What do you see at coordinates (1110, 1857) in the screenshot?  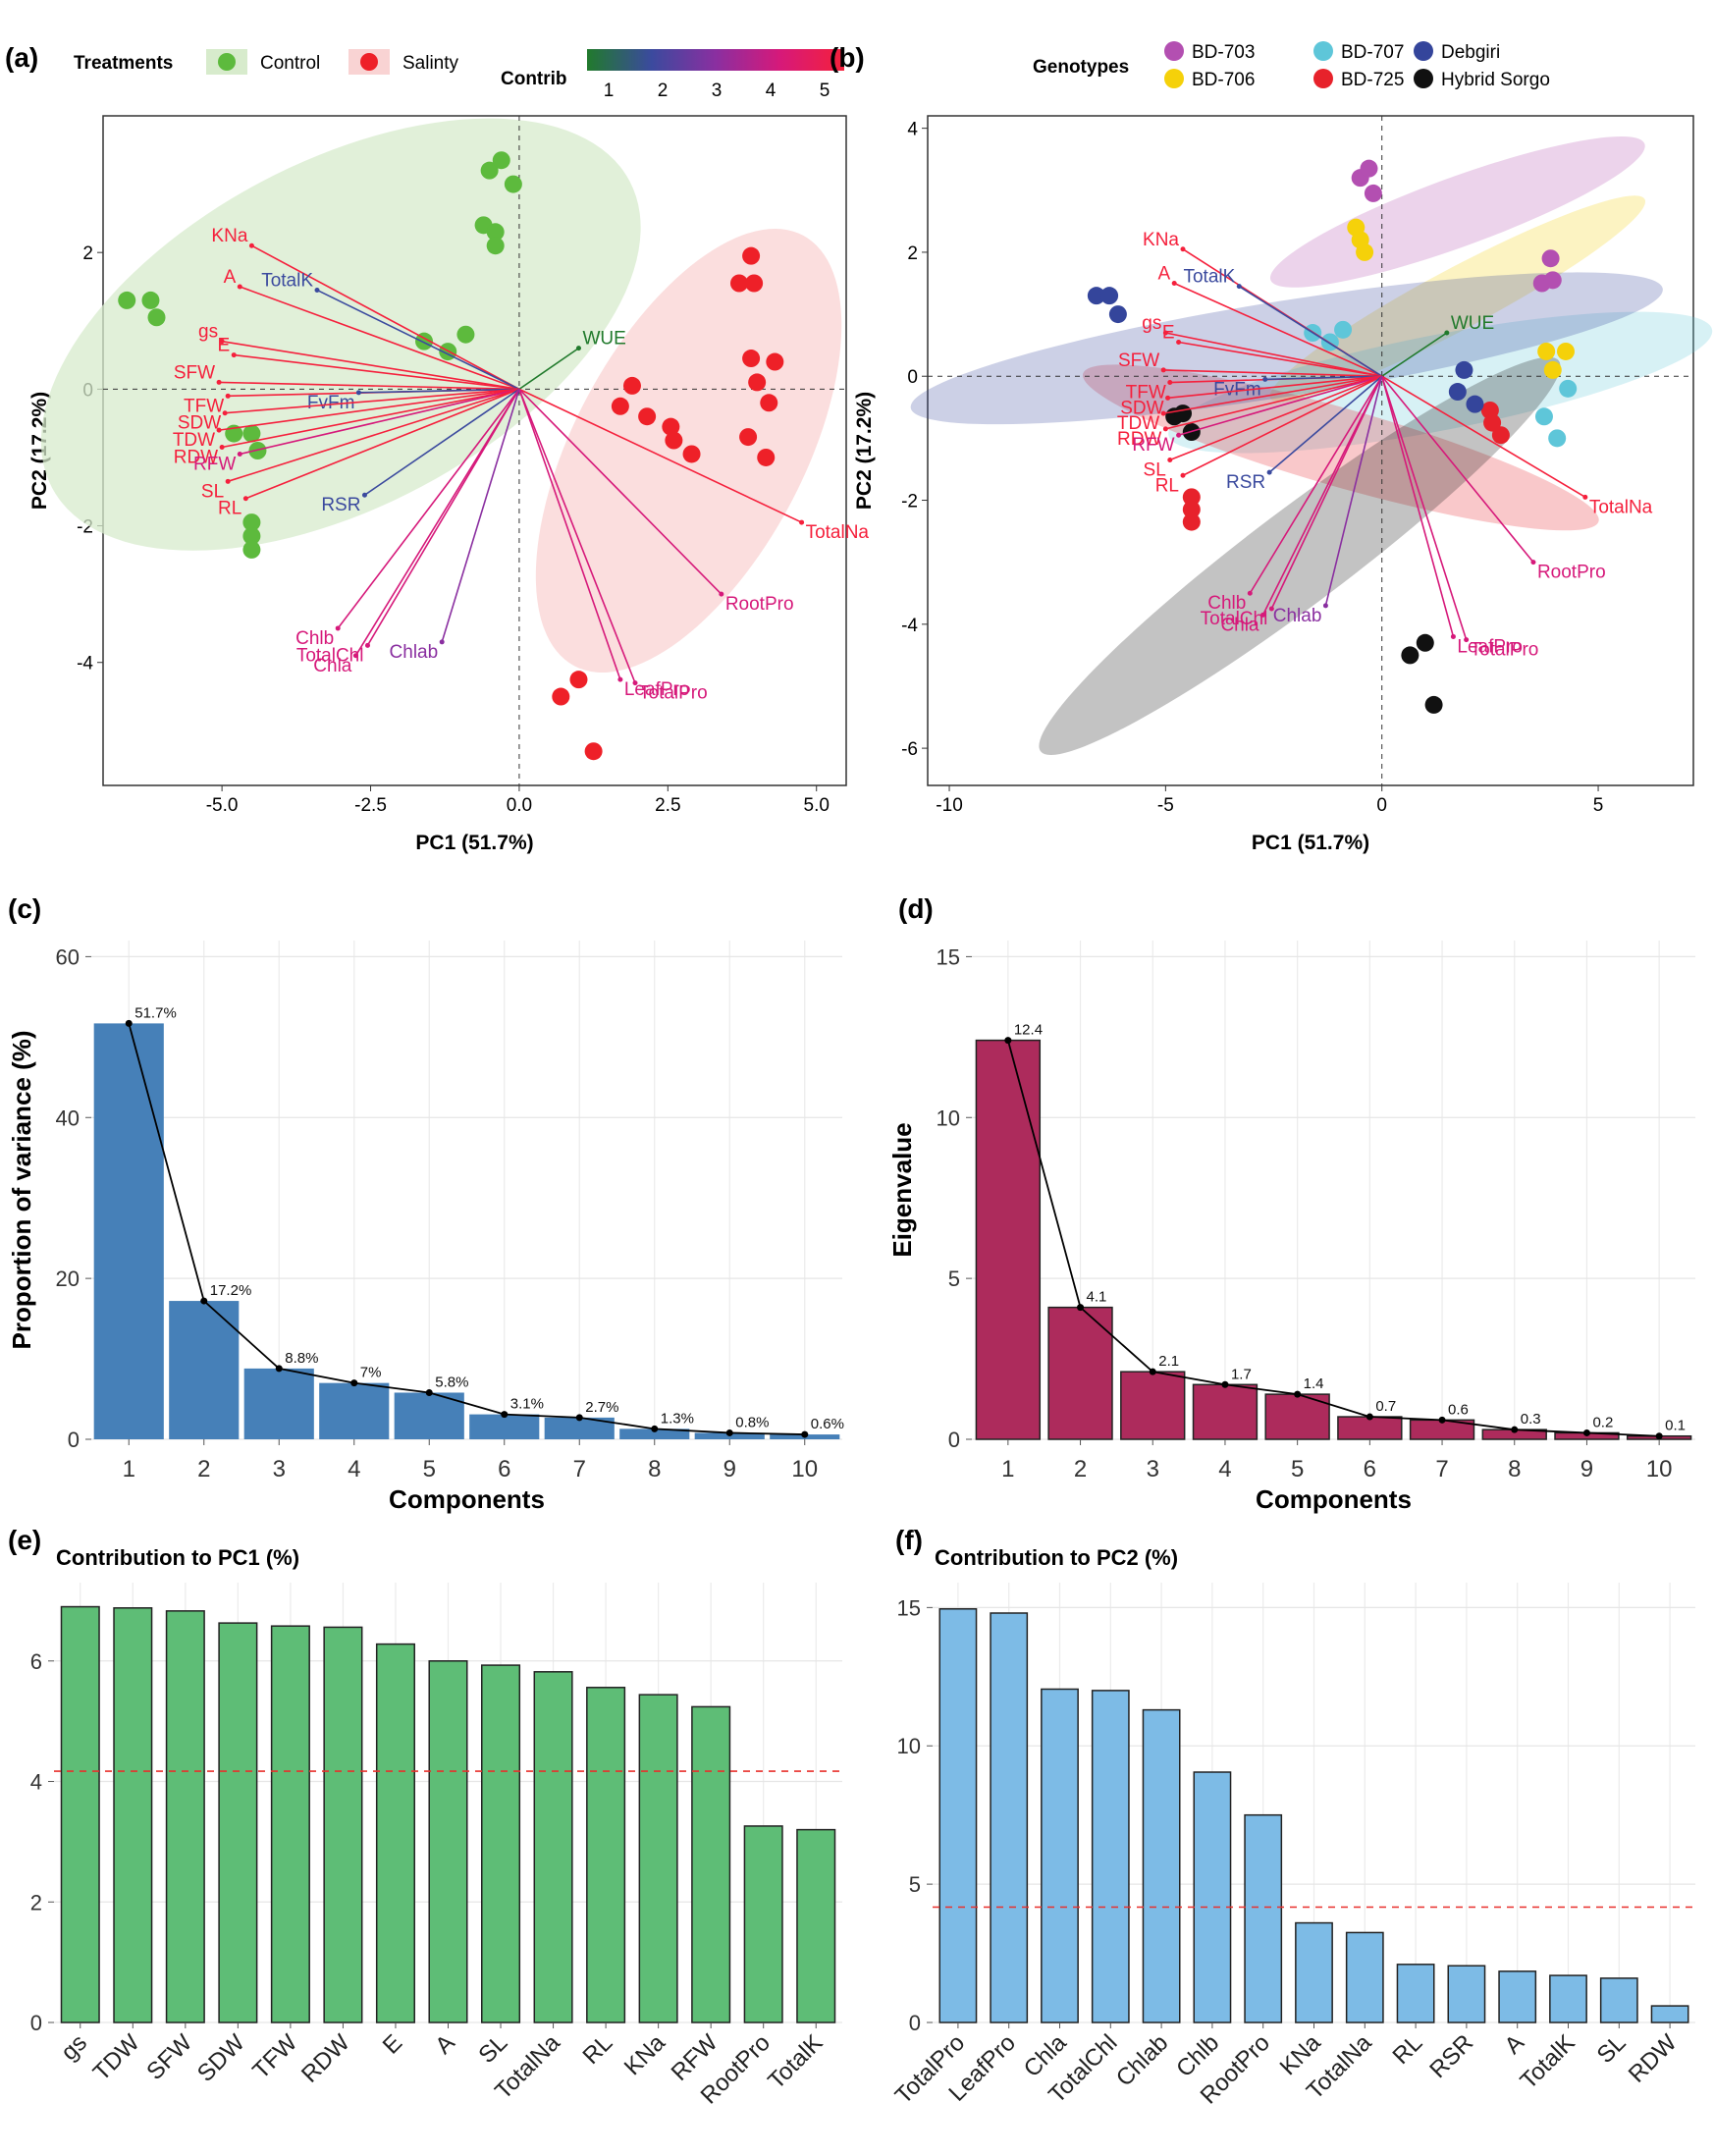 I see `bar-totalchl` at bounding box center [1110, 1857].